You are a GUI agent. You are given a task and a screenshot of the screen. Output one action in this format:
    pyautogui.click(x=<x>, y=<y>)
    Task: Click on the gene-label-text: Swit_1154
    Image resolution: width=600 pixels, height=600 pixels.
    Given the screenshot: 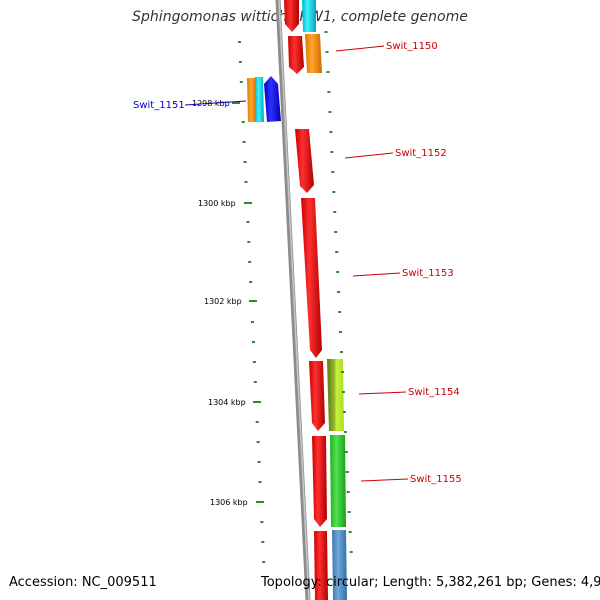 What is the action you would take?
    pyautogui.click(x=434, y=392)
    